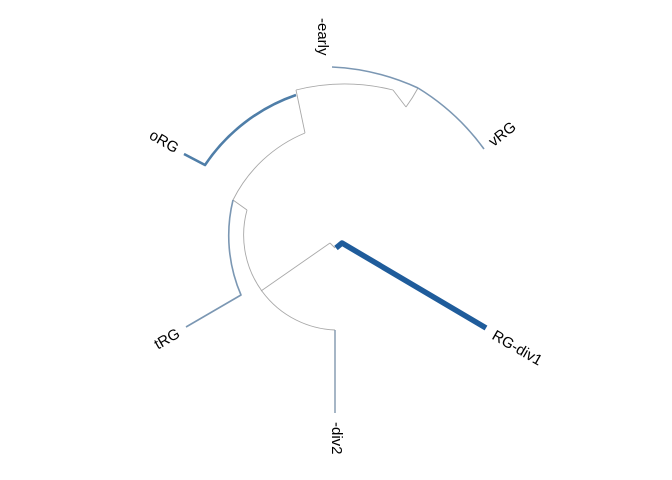 The image size is (672, 480). What do you see at coordinates (502, 134) in the screenshot?
I see `label-vrg: vRG` at bounding box center [502, 134].